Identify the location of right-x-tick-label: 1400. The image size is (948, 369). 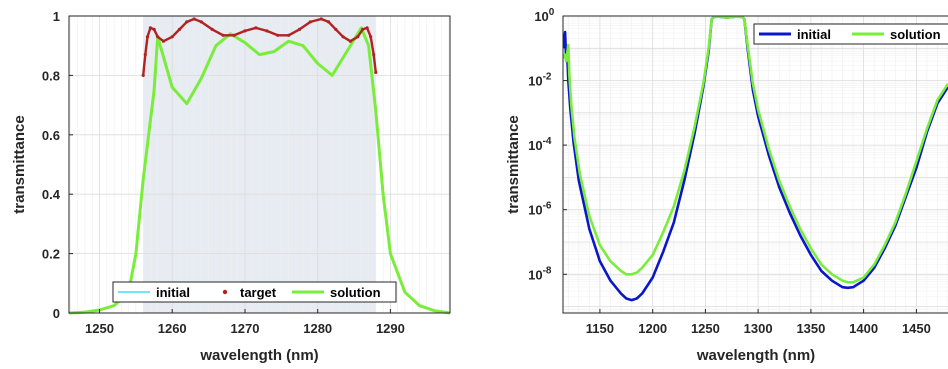
(863, 328).